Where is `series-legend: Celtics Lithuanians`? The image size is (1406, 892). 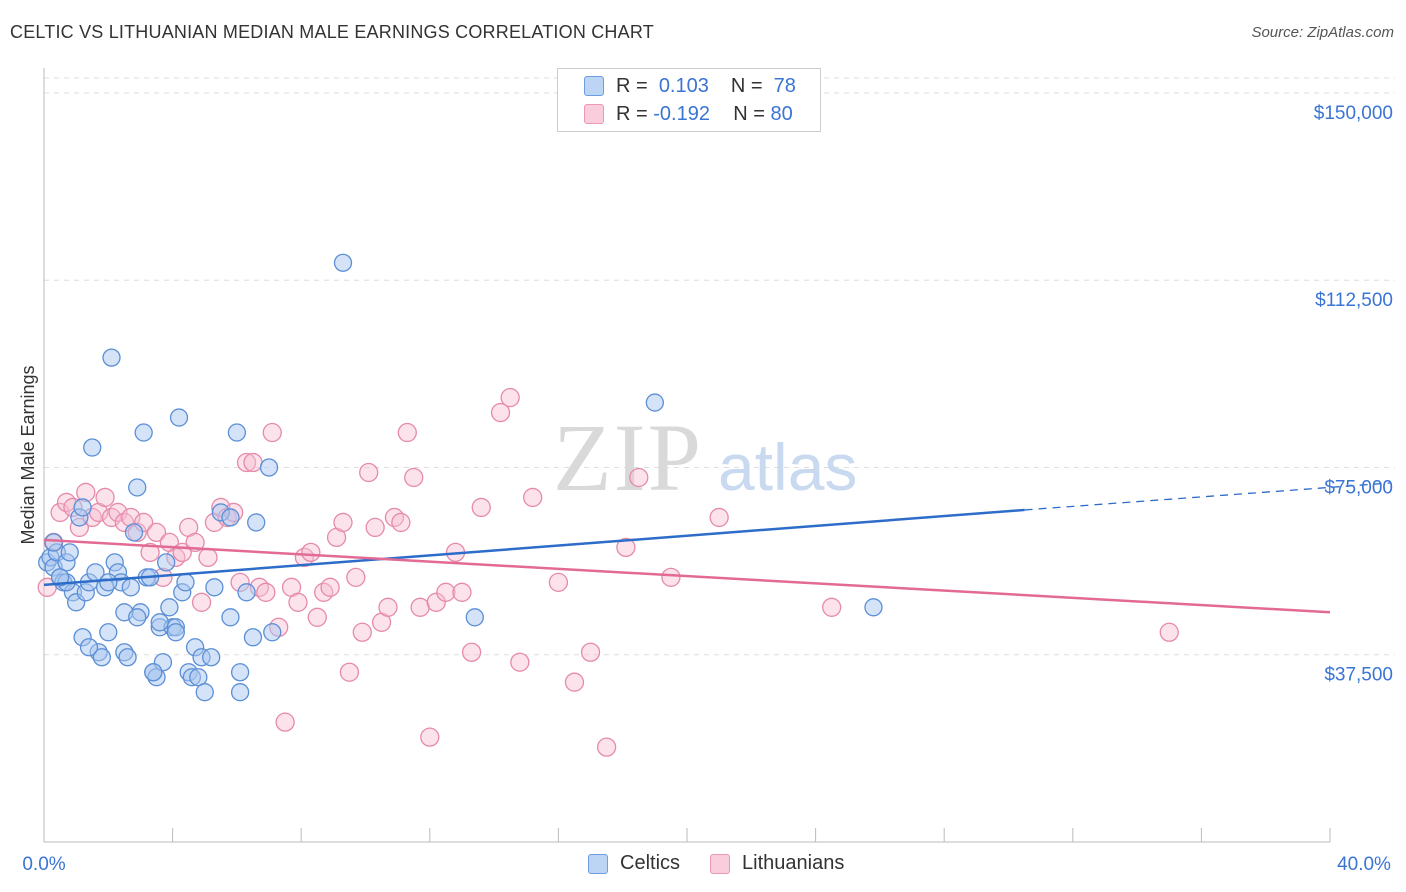
series-legend: Celtics Lithuanians is located at coordinates (731, 863).